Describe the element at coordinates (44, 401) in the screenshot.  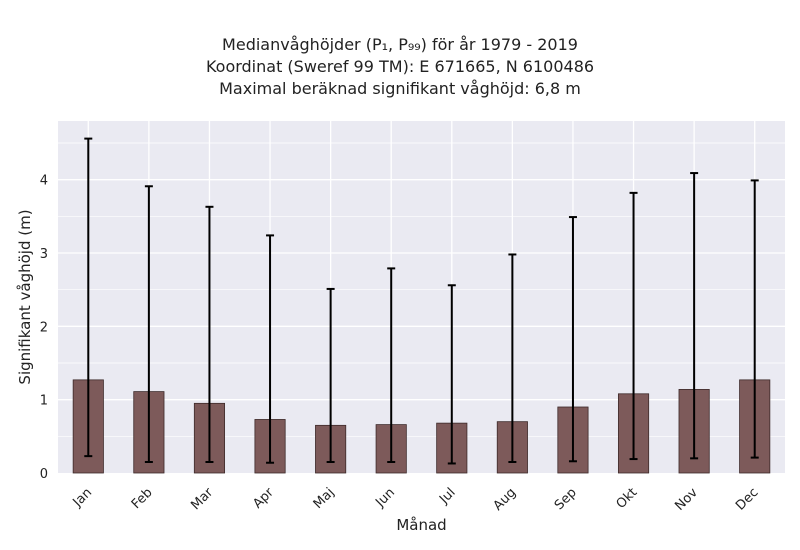
I see `y-tick-label: 1` at that location.